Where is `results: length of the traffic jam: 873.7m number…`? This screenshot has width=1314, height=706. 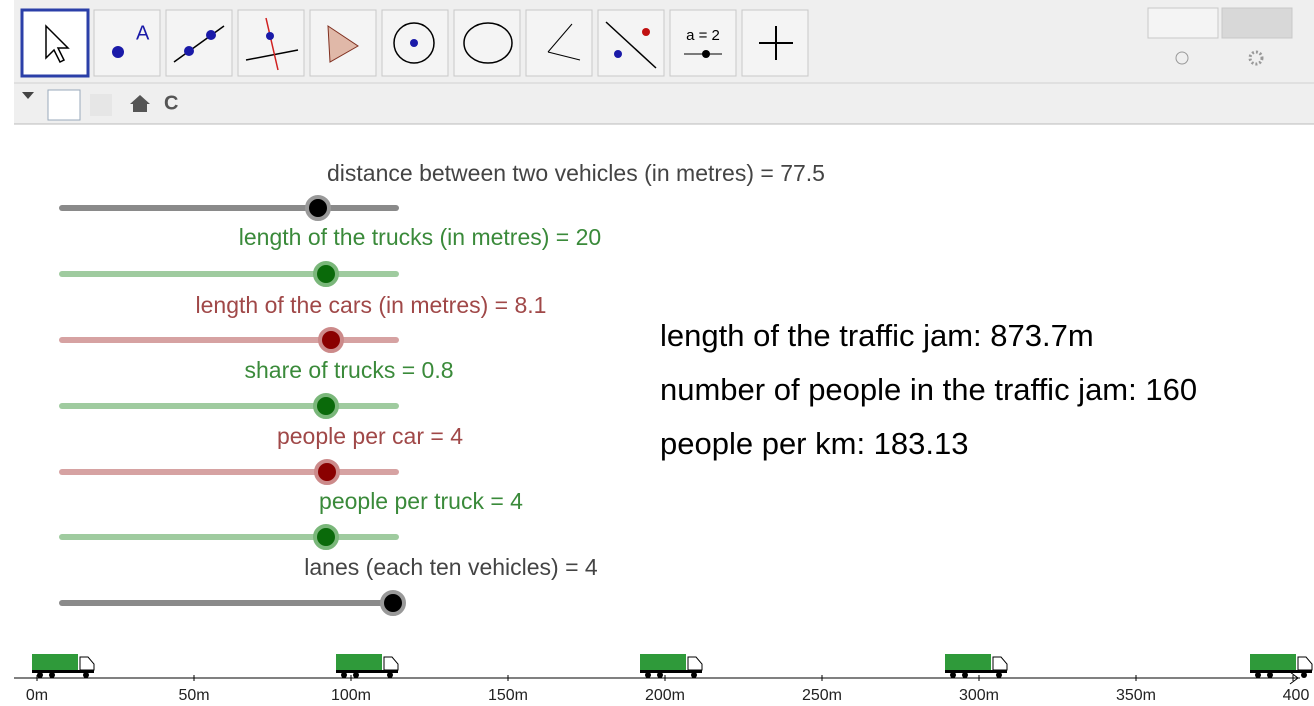 results: length of the traffic jam: 873.7m number… is located at coordinates (928, 389).